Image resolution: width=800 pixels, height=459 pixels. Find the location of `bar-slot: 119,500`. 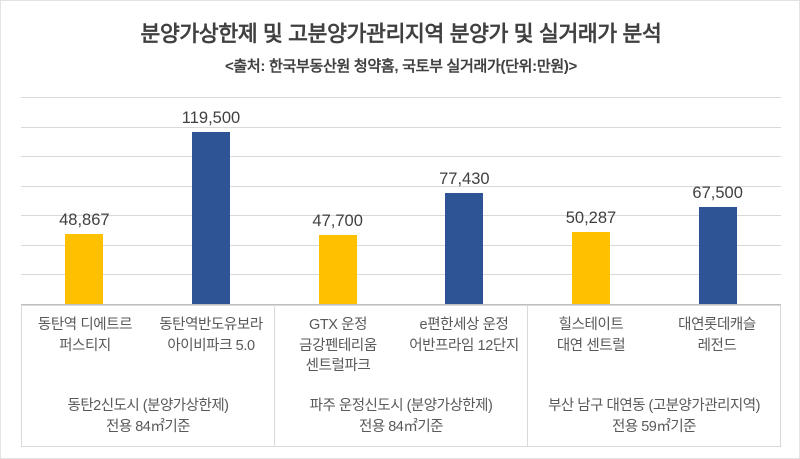

bar-slot: 119,500 is located at coordinates (211, 200).